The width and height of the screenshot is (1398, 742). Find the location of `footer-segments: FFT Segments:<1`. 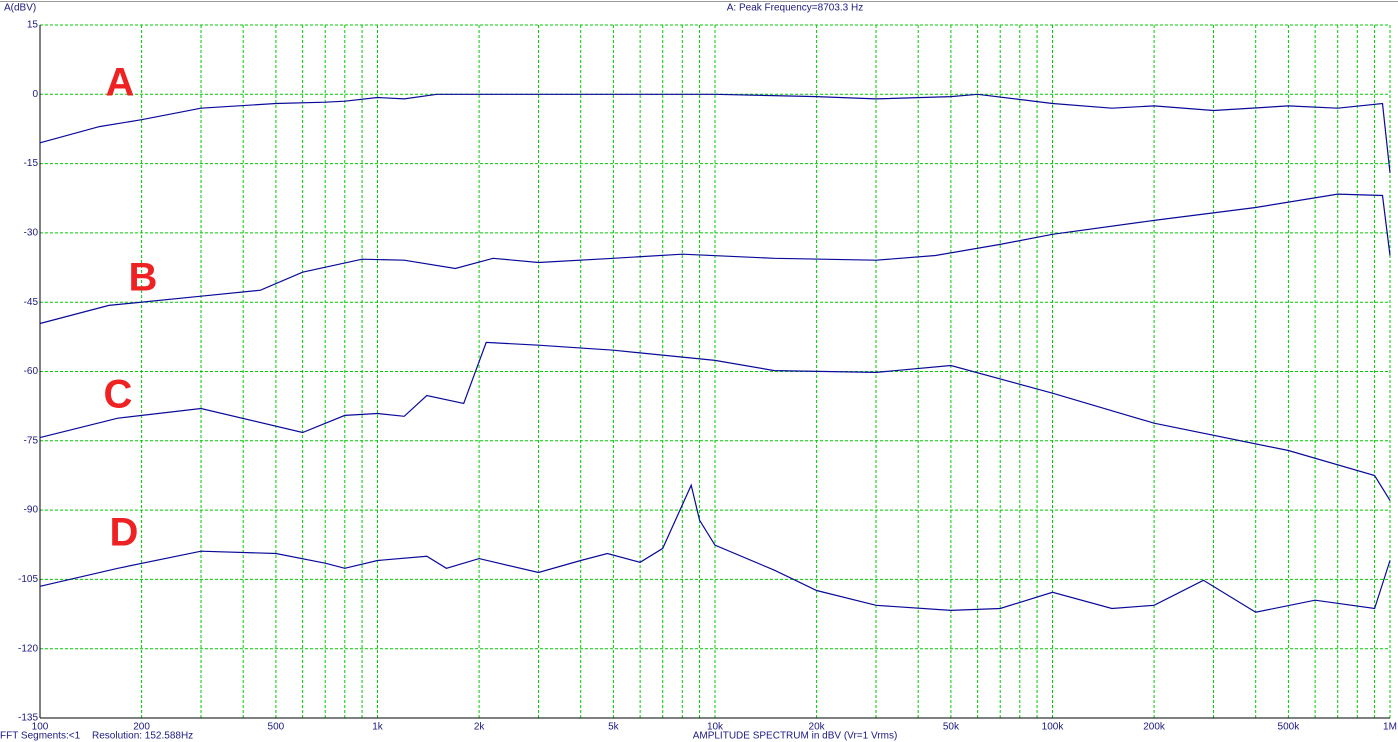

footer-segments: FFT Segments:<1 is located at coordinates (40, 736).